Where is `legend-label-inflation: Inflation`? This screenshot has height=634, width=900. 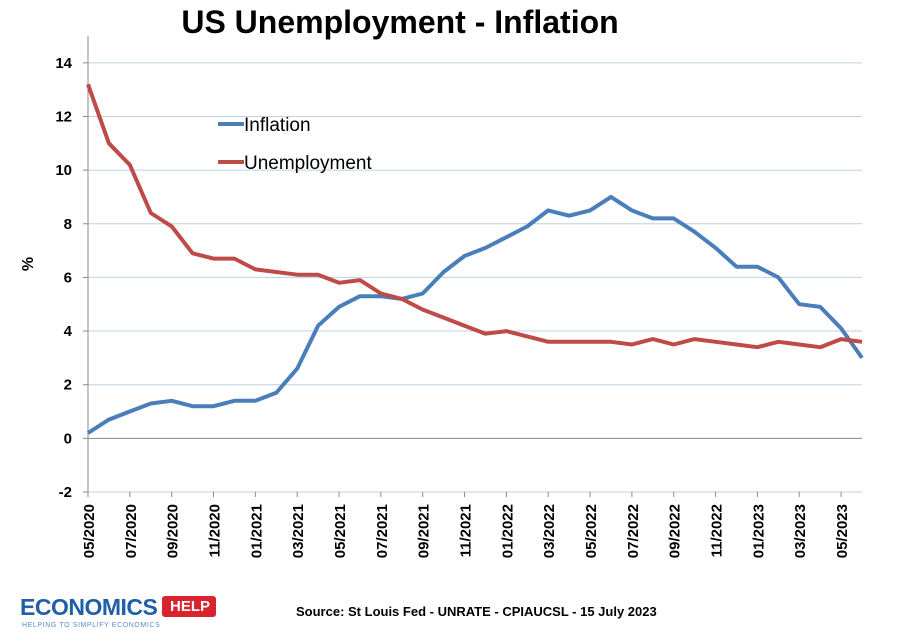
legend-label-inflation: Inflation is located at coordinates (277, 125).